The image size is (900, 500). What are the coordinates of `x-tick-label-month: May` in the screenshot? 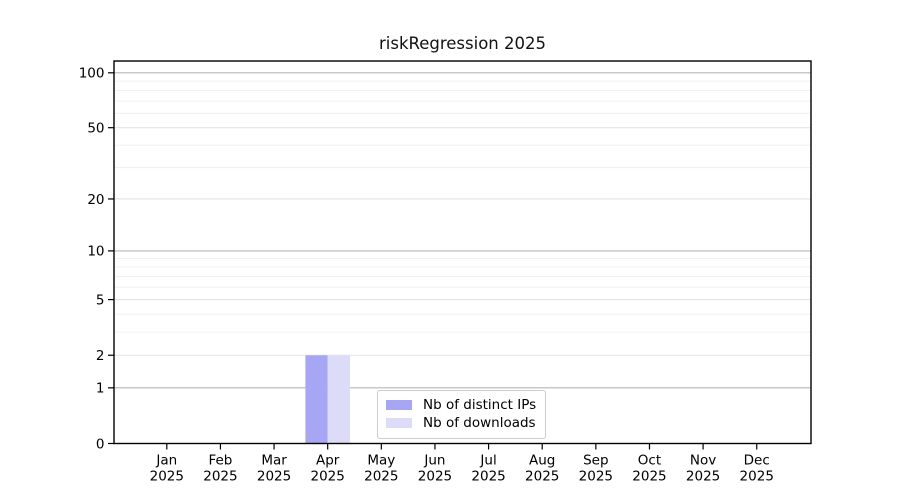 It's located at (381, 461).